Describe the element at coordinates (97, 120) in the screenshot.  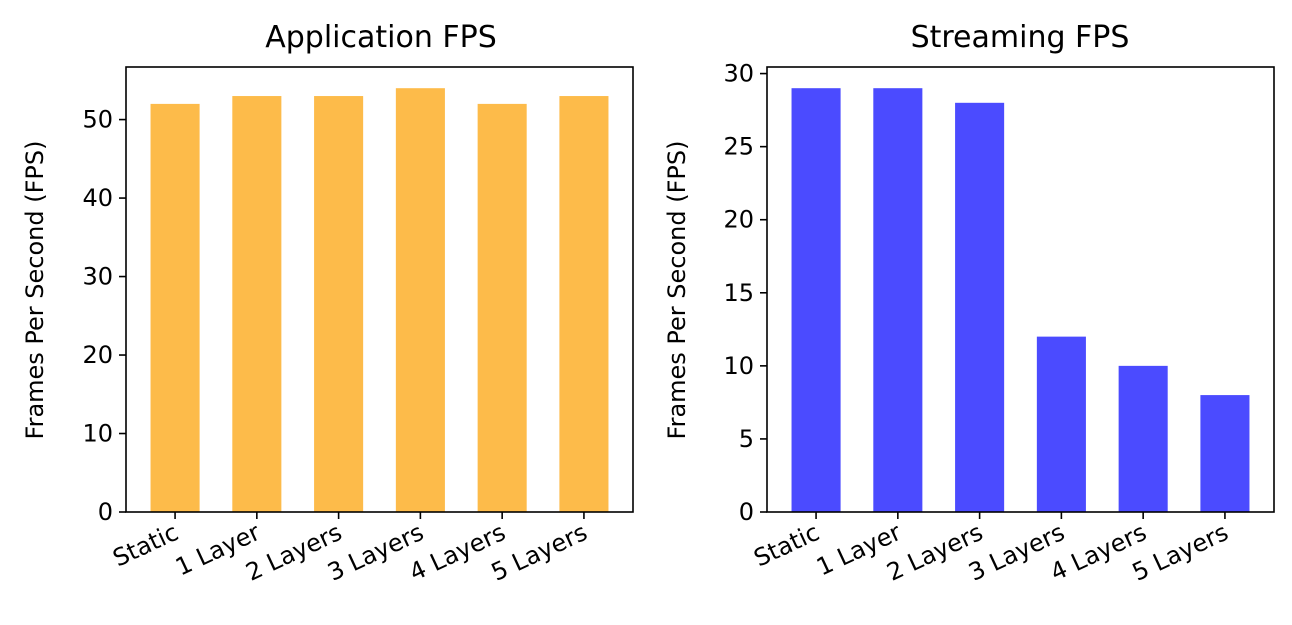
I see `y-tick-label: 50` at that location.